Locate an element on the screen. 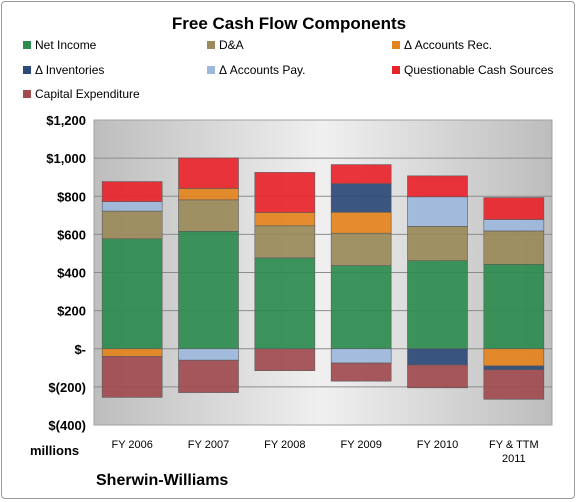 Image resolution: width=578 pixels, height=502 pixels. y-tick-label: $(200) is located at coordinates (67, 387).